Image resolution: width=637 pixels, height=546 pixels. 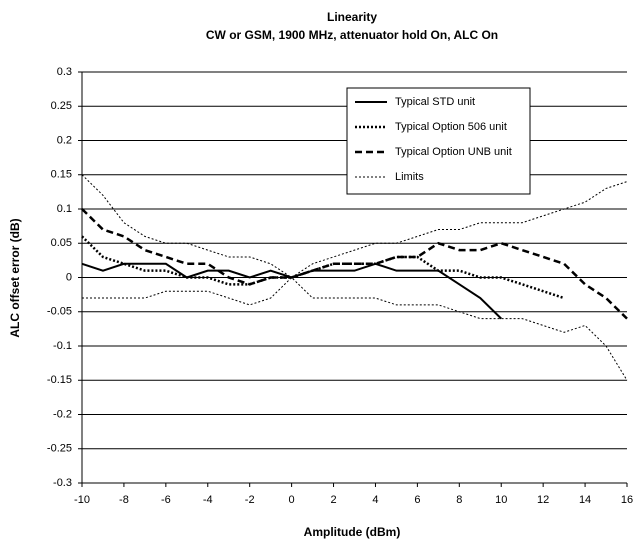 I want to click on y-tick-label: 0.25, so click(x=61, y=106).